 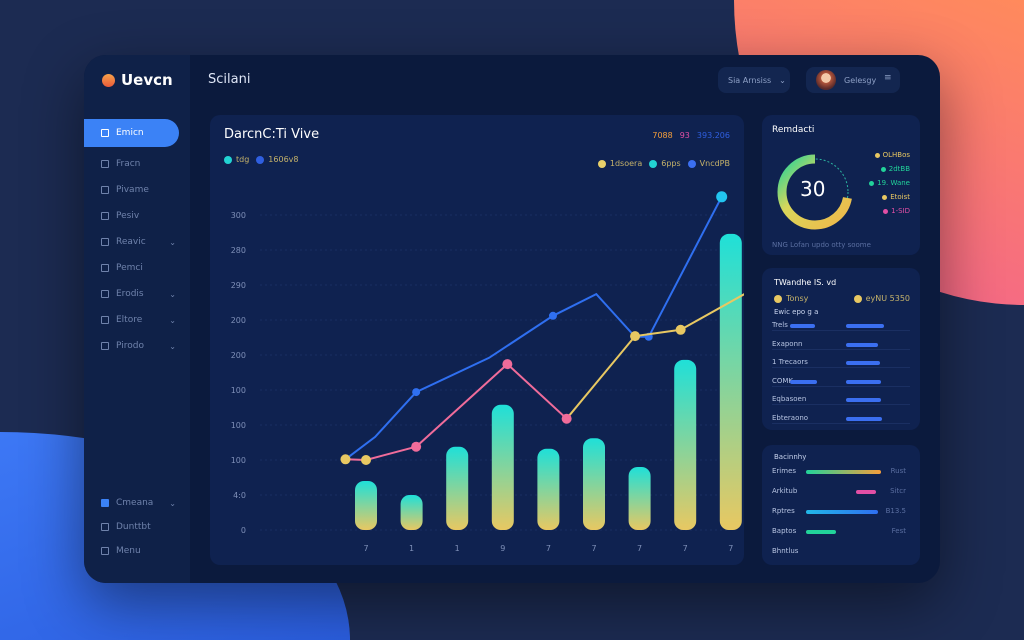 I want to click on sidebar-item: Fracn, so click(x=137, y=164).